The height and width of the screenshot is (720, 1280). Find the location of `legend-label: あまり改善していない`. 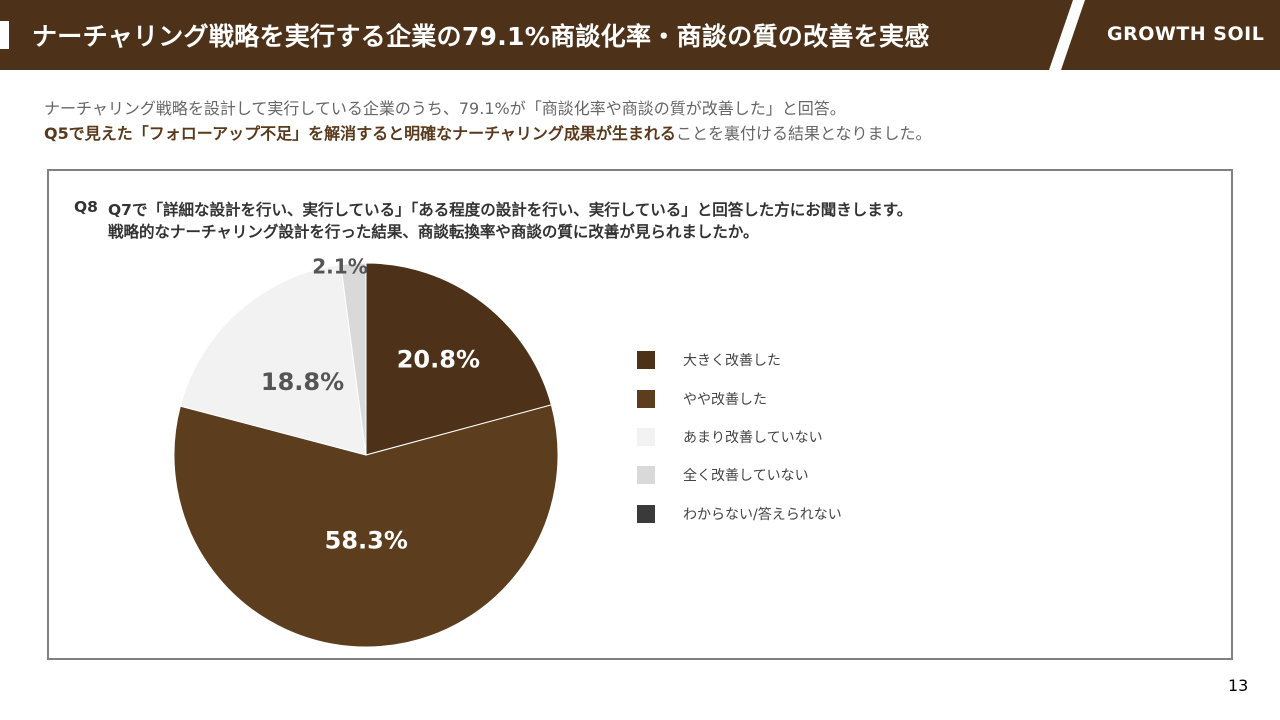

legend-label: あまり改善していない is located at coordinates (753, 438).